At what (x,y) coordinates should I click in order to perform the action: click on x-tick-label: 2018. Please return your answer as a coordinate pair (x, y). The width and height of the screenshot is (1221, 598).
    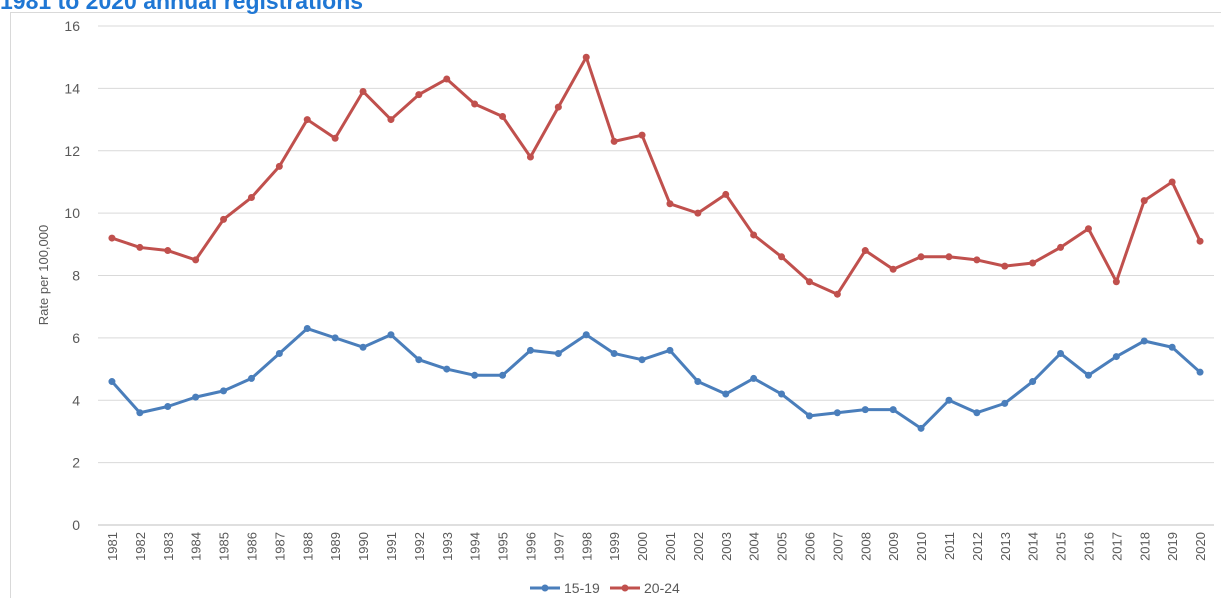
    Looking at the image, I should click on (1144, 546).